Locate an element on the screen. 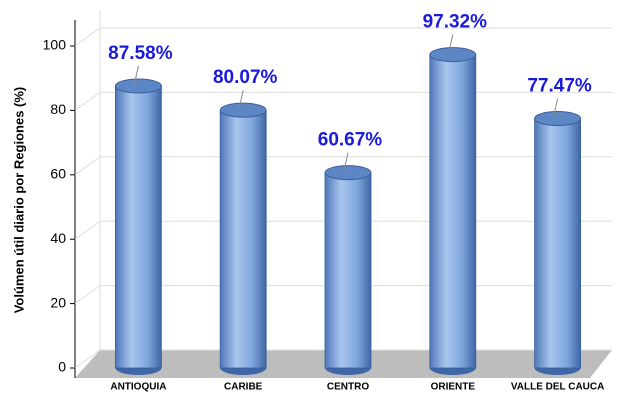 The image size is (617, 401). y-tick-label: 20 is located at coordinates (58, 302).